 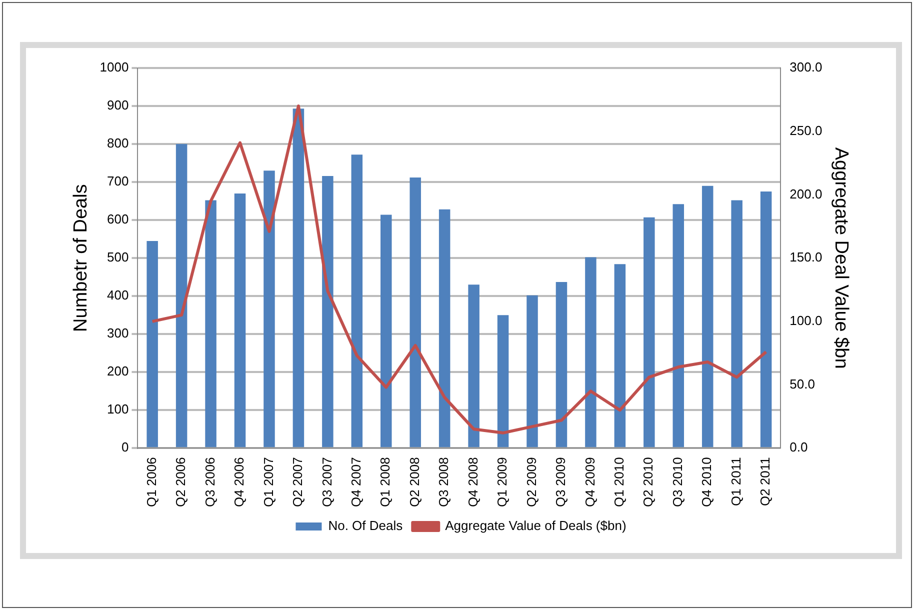 What do you see at coordinates (268, 482) in the screenshot?
I see `x-tick-label: Q1 2007` at bounding box center [268, 482].